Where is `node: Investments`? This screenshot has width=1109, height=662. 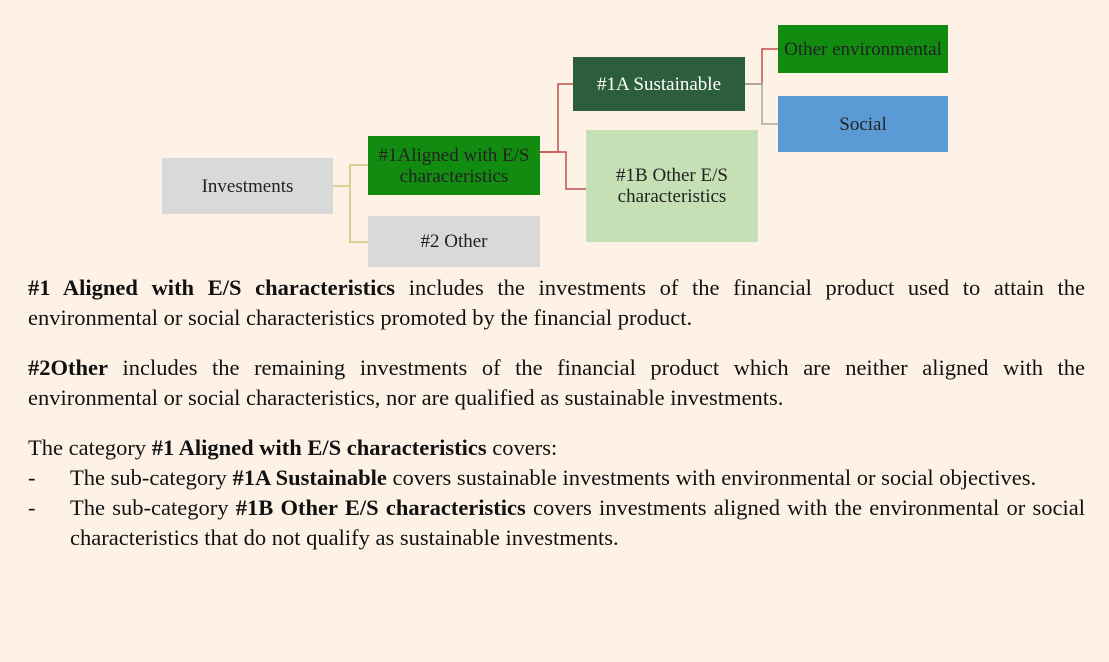 node: Investments is located at coordinates (247, 186).